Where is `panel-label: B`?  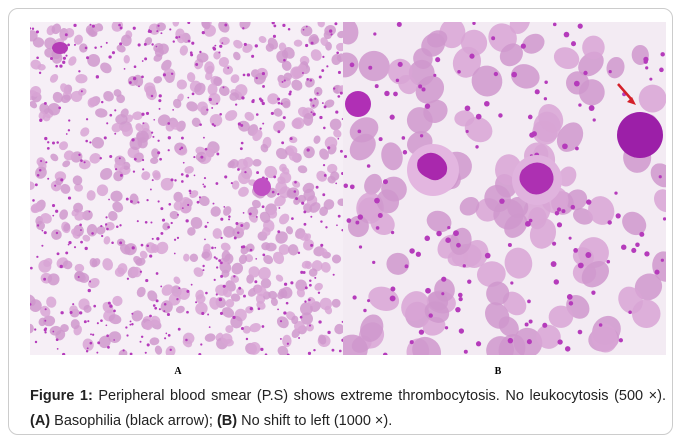 panel-label: B is located at coordinates (498, 371).